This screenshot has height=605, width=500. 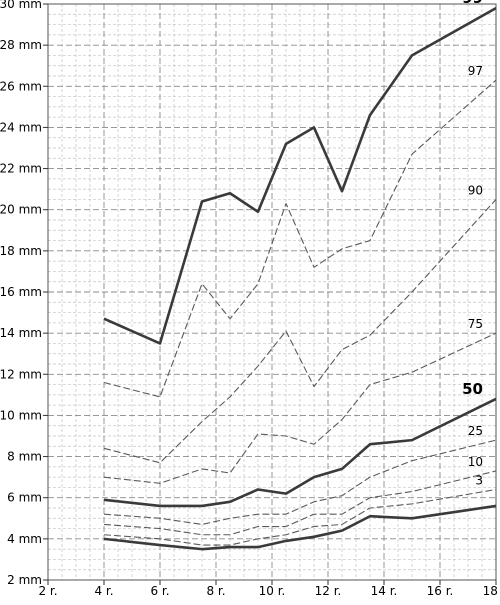 What do you see at coordinates (47, 591) in the screenshot?
I see `x-tick-label: 2 r.` at bounding box center [47, 591].